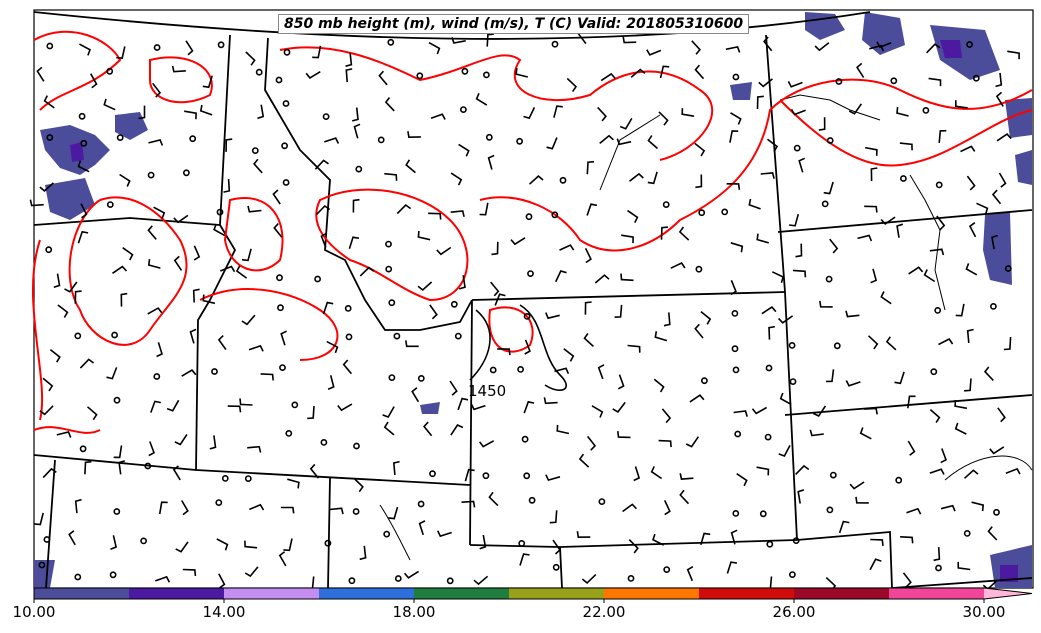  Describe the element at coordinates (487, 391) in the screenshot. I see `height-contour-label: 1450` at that location.